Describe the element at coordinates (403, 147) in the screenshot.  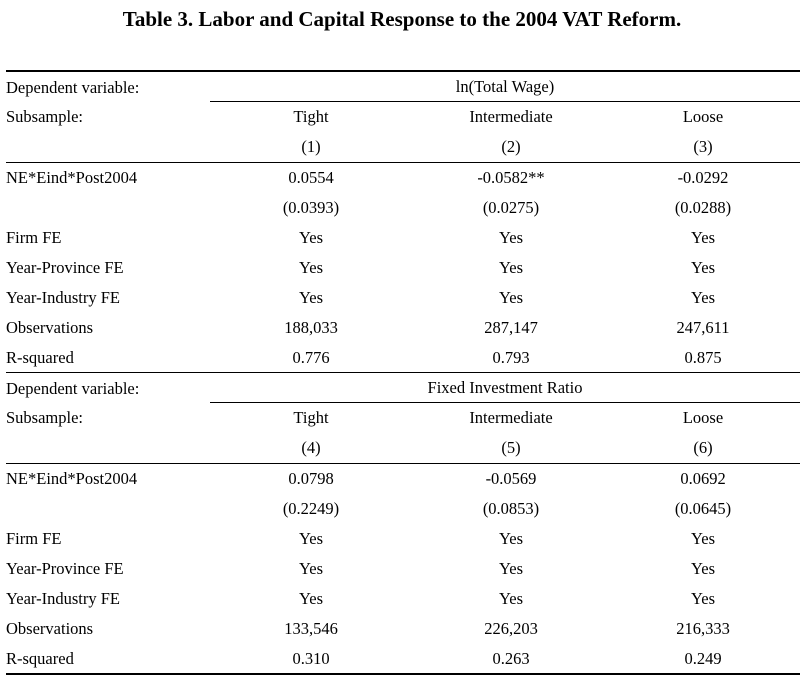
I see `column-number-row: (1) (2) (3)` at that location.